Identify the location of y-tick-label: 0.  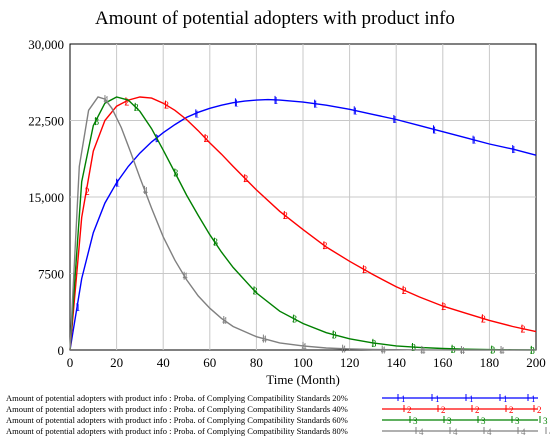
(61, 350).